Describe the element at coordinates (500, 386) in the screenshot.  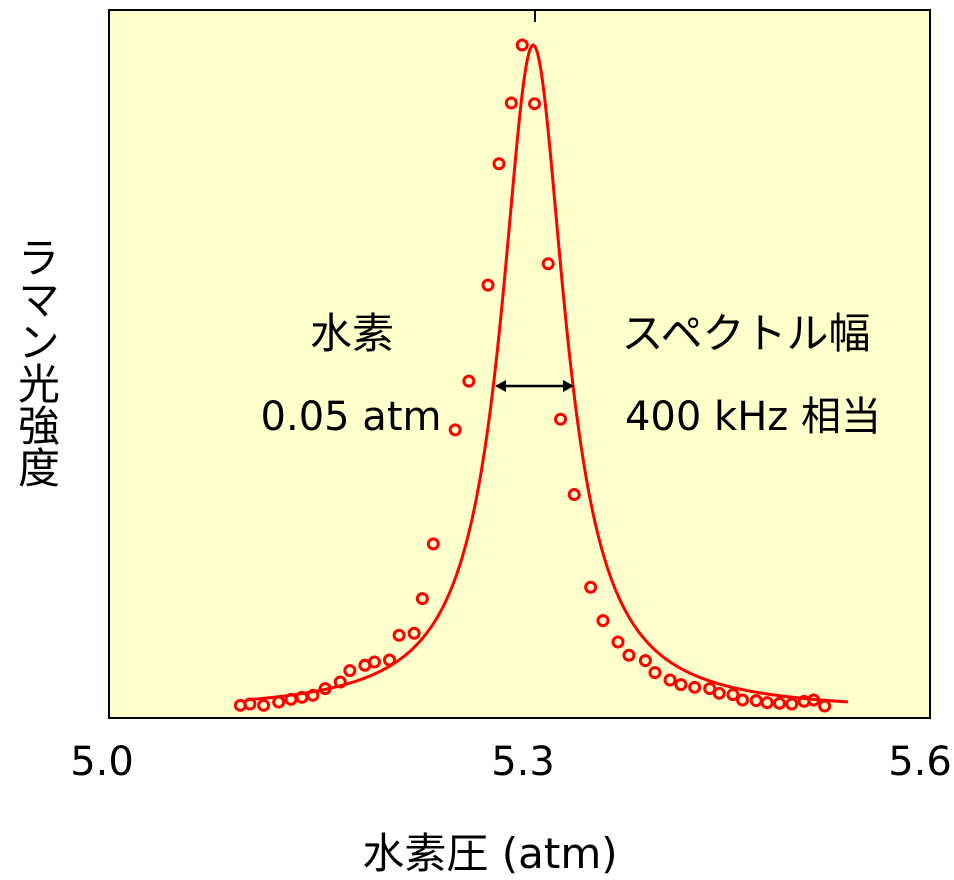
I see `fwhm-arrow-head-left` at that location.